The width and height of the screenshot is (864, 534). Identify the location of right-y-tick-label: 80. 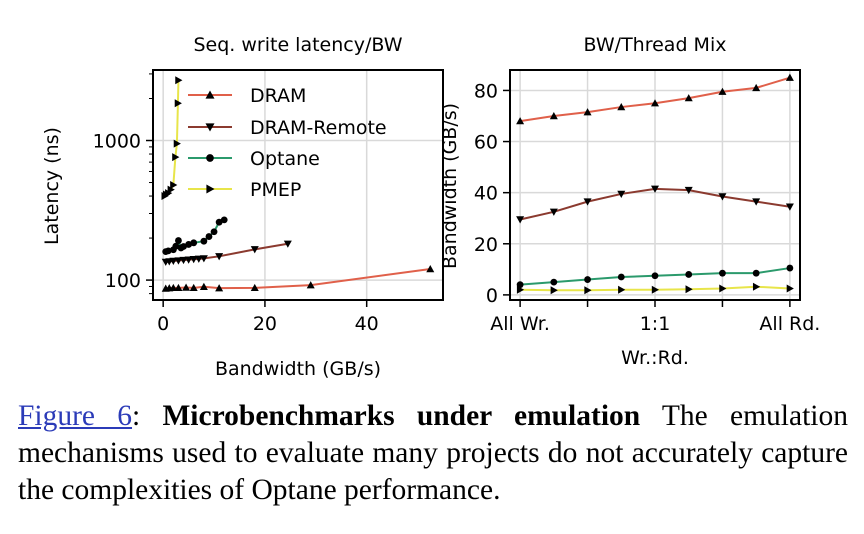
(486, 91).